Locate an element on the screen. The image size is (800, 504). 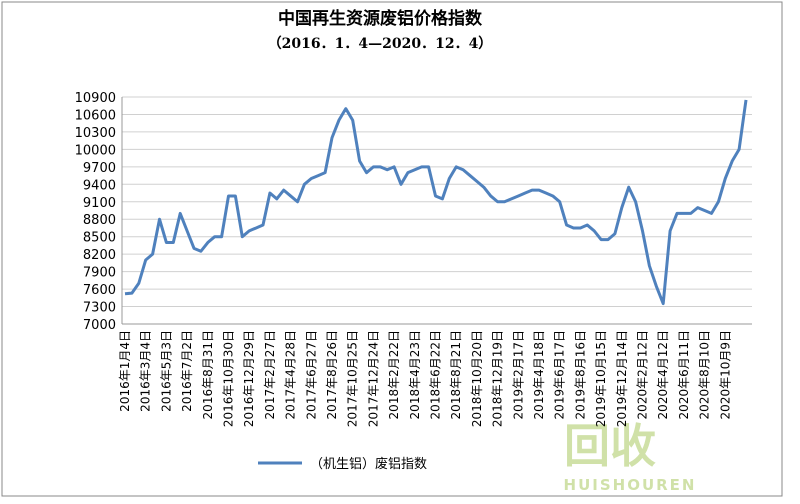
watermark: 回收 is located at coordinates (610, 446).